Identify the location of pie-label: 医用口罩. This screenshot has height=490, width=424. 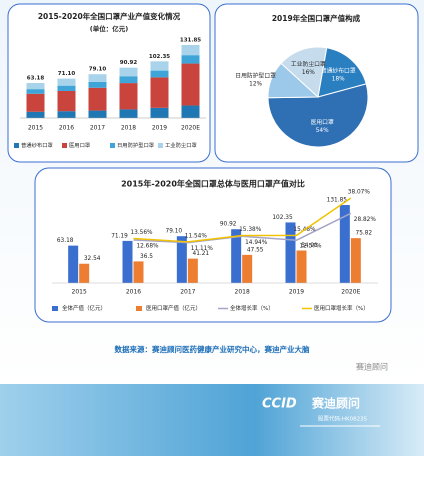
(322, 122).